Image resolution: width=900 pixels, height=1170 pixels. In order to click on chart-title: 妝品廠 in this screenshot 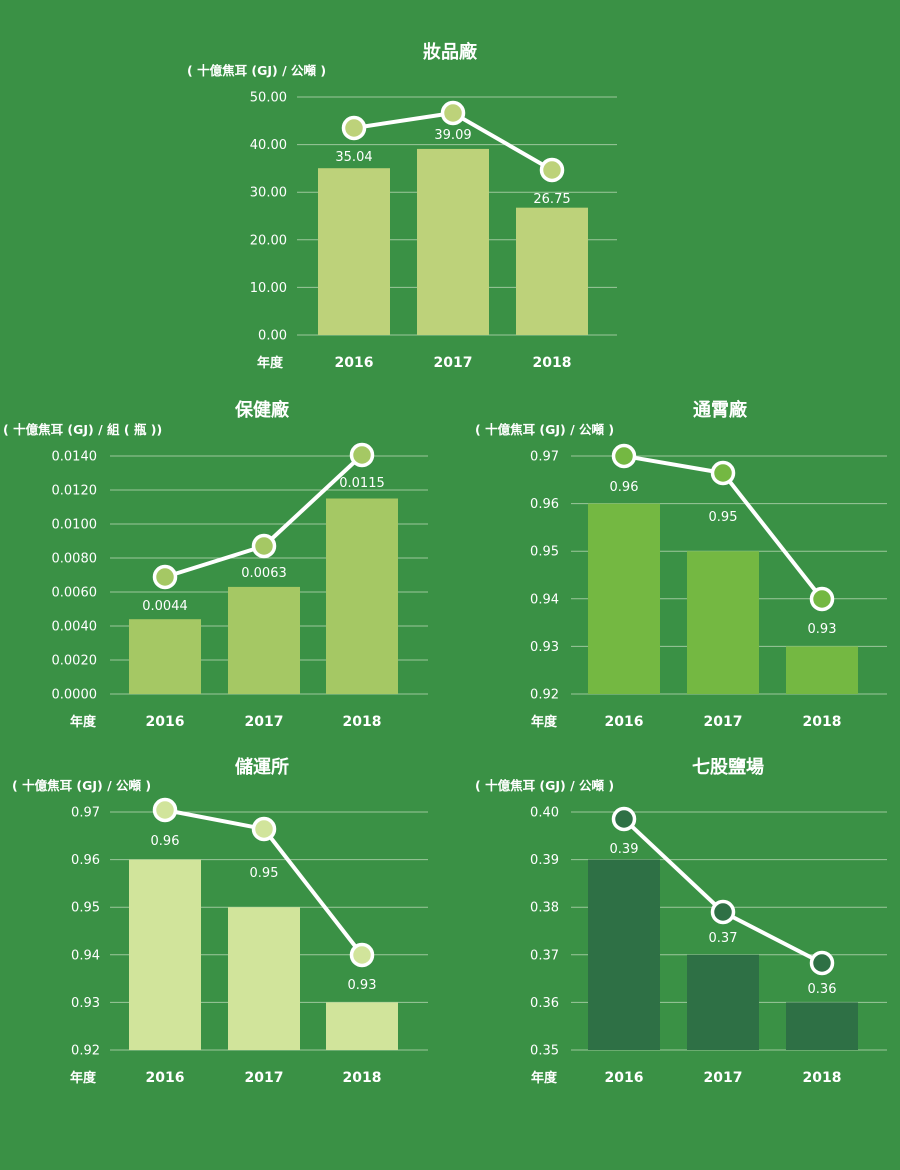, I will do `click(450, 52)`.